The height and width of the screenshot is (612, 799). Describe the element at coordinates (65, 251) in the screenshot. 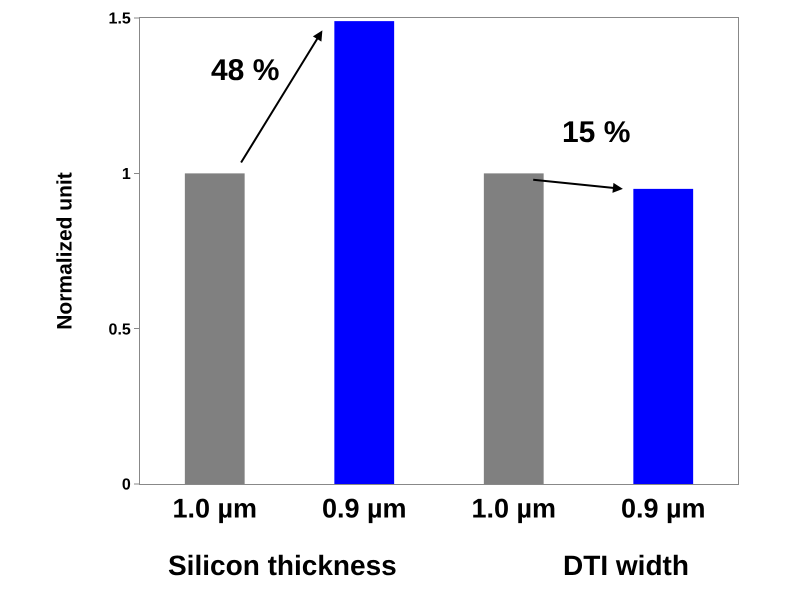

I see `y-axis-title: Normalized unit` at that location.